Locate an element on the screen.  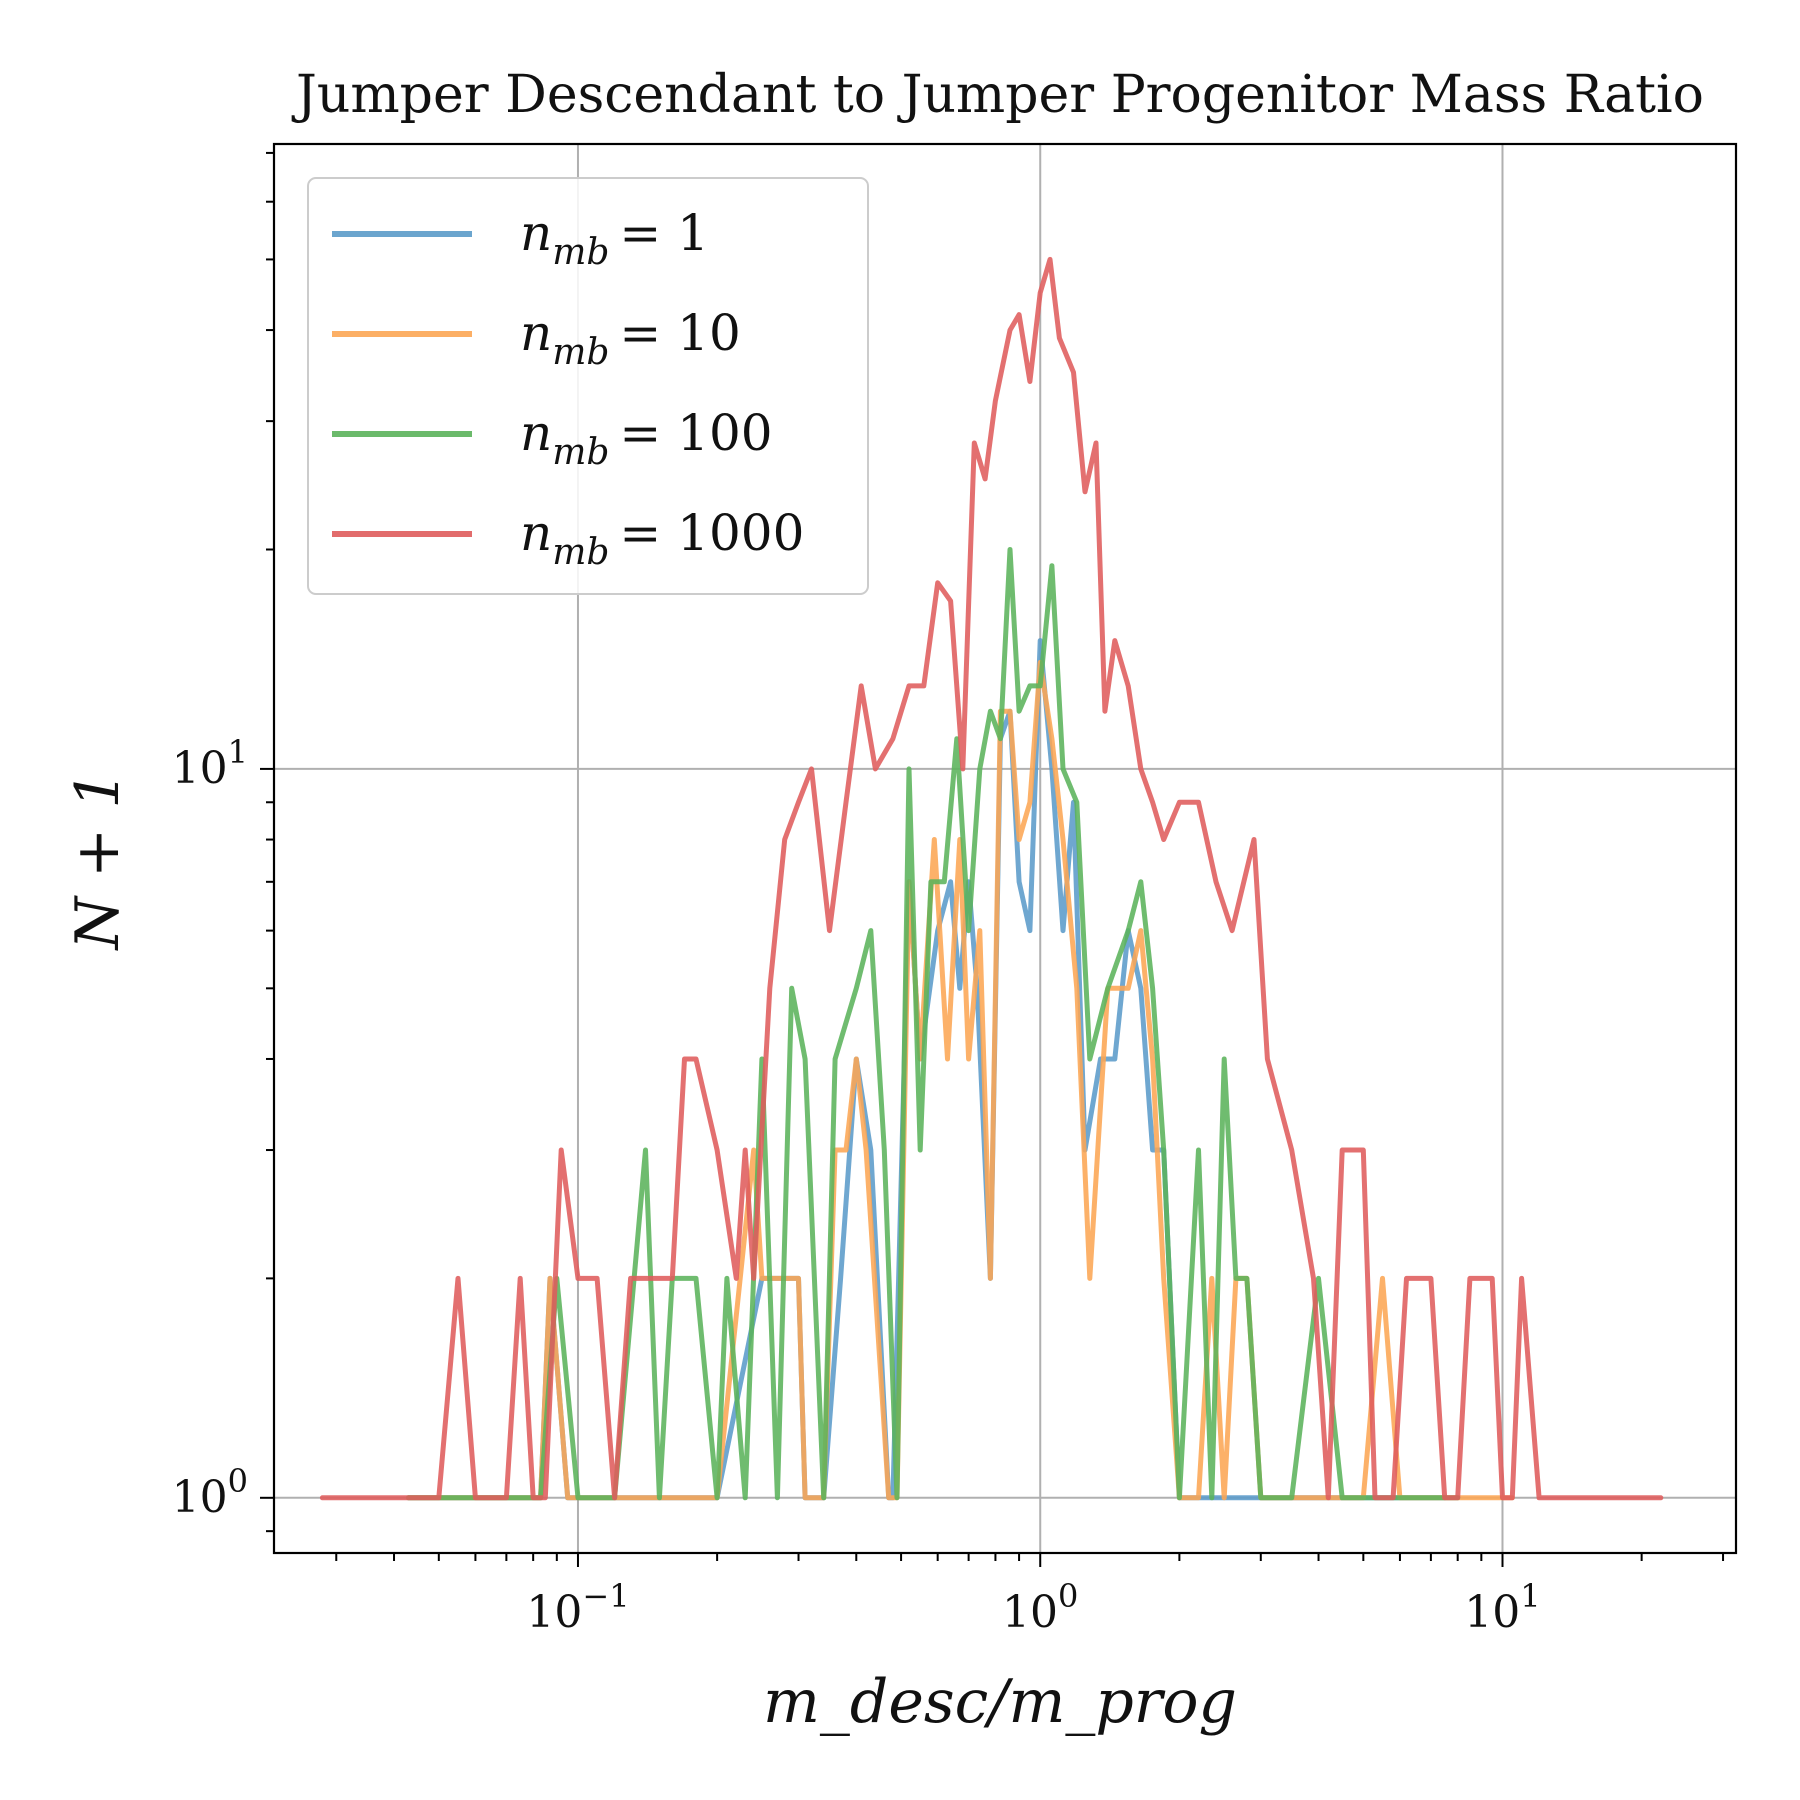
legend-label-3: nmb = 100 is located at coordinates (646, 438).